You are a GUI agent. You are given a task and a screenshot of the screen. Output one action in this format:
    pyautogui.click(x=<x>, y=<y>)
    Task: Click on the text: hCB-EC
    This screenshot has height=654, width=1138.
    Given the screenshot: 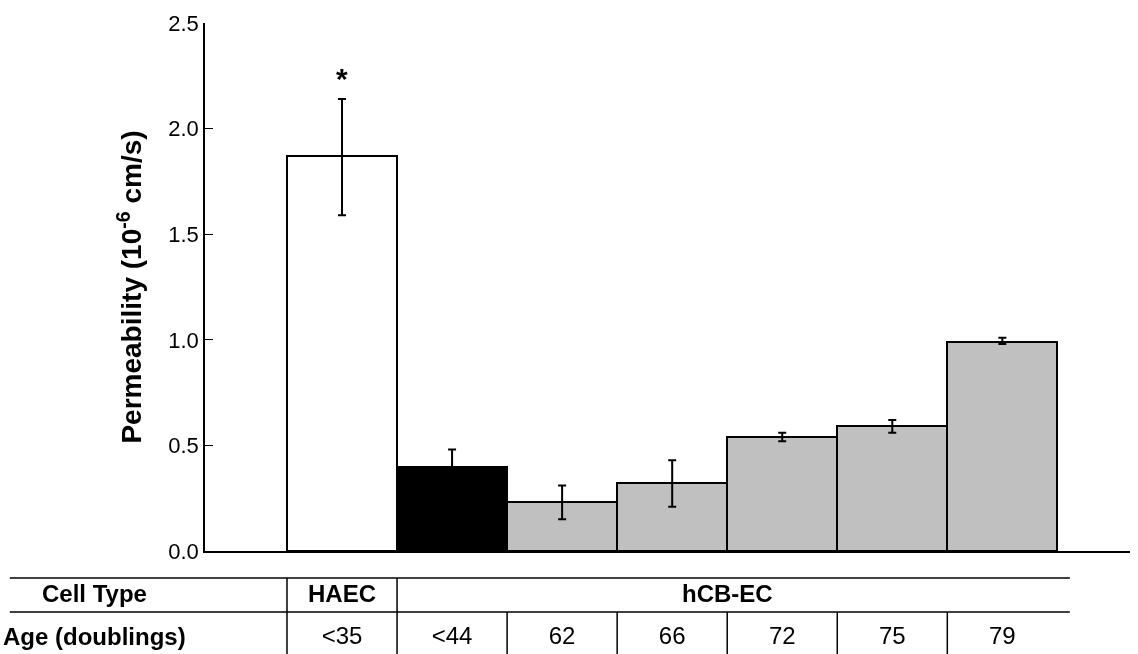 What is the action you would take?
    pyautogui.click(x=727, y=593)
    